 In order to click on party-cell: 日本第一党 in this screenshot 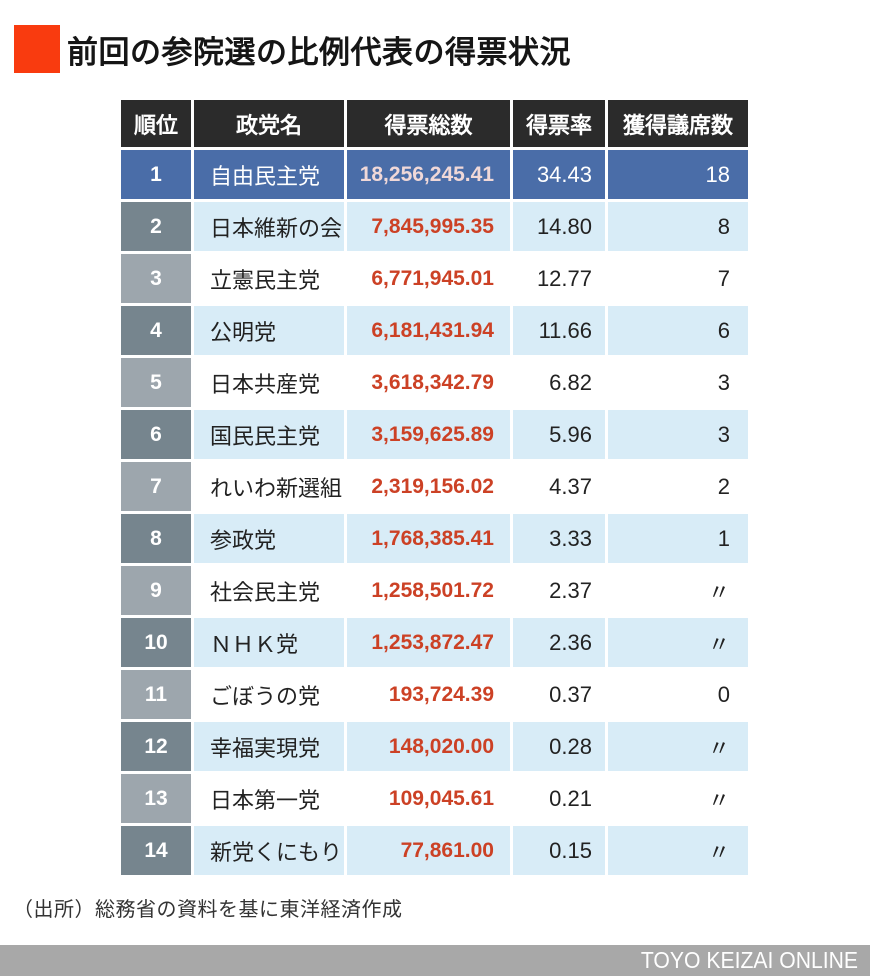, I will do `click(269, 798)`.